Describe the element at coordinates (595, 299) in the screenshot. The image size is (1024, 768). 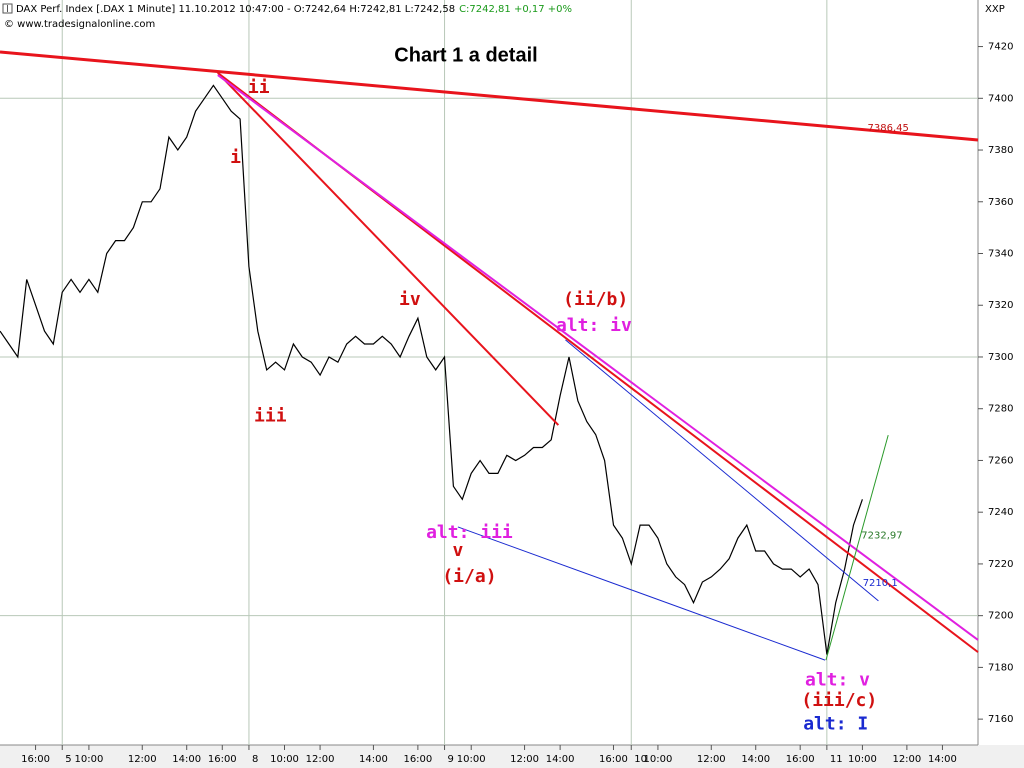
I see `wave-label: (ii/b)` at that location.